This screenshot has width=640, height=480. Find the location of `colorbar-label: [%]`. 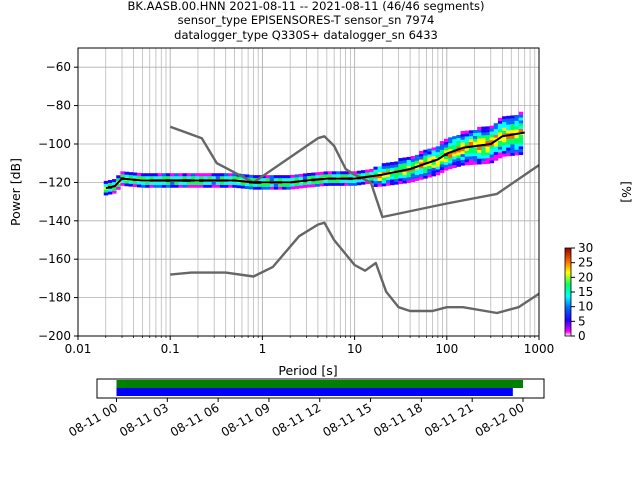

colorbar-label: [%] is located at coordinates (626, 192).